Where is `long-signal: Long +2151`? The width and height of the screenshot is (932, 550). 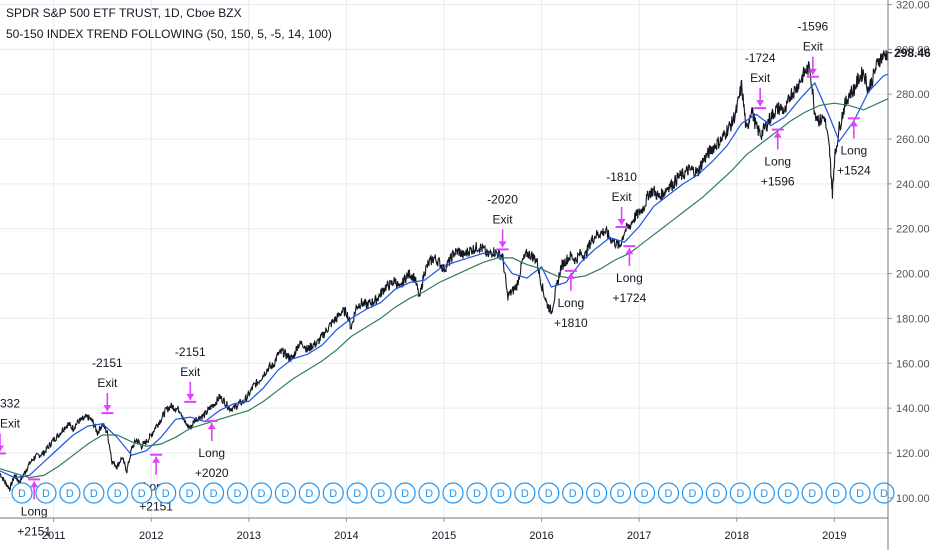 long-signal: Long +2151 is located at coordinates (34, 508).